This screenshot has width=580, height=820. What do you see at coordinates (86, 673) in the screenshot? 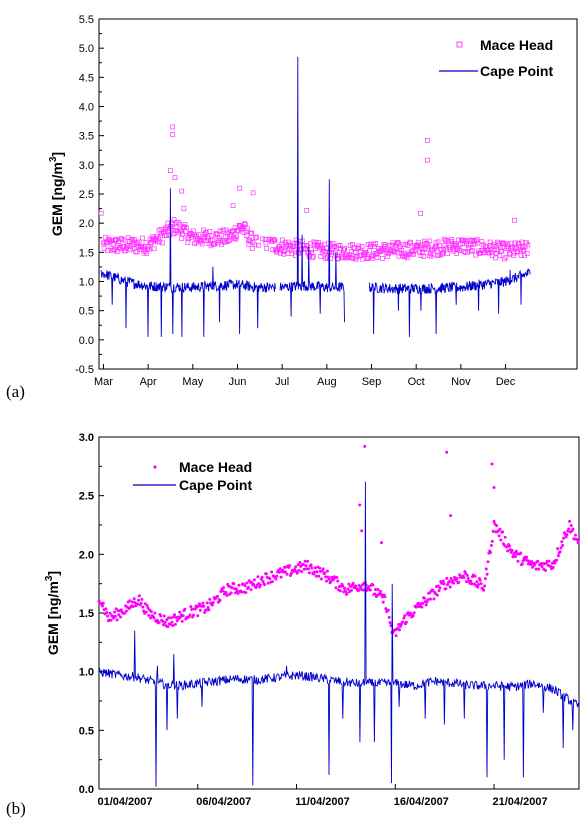
I see `y-tick-label: 1.0` at bounding box center [86, 673].